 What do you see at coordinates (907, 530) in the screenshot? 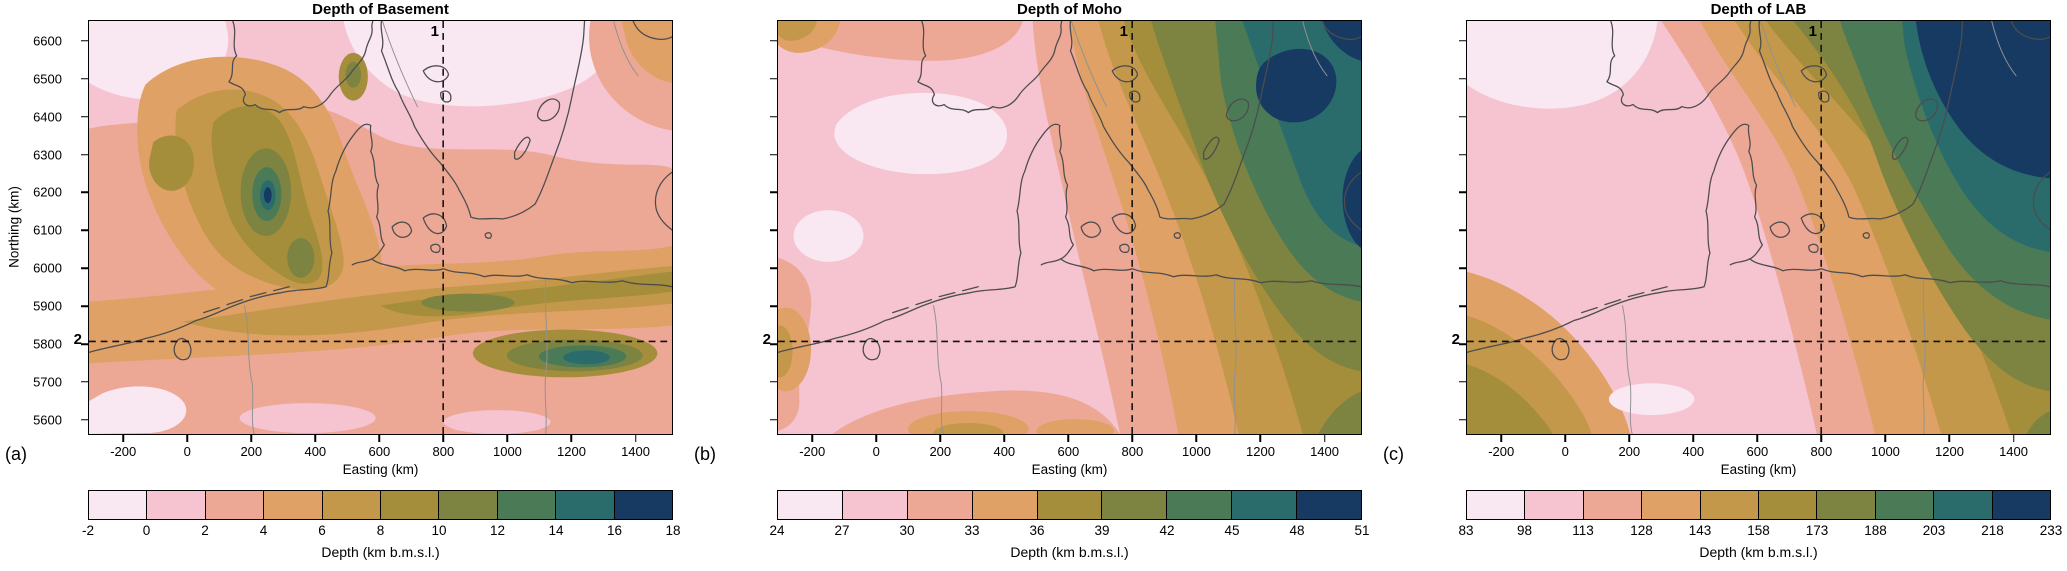
I see `colorbar-tick-label: 30` at bounding box center [907, 530].